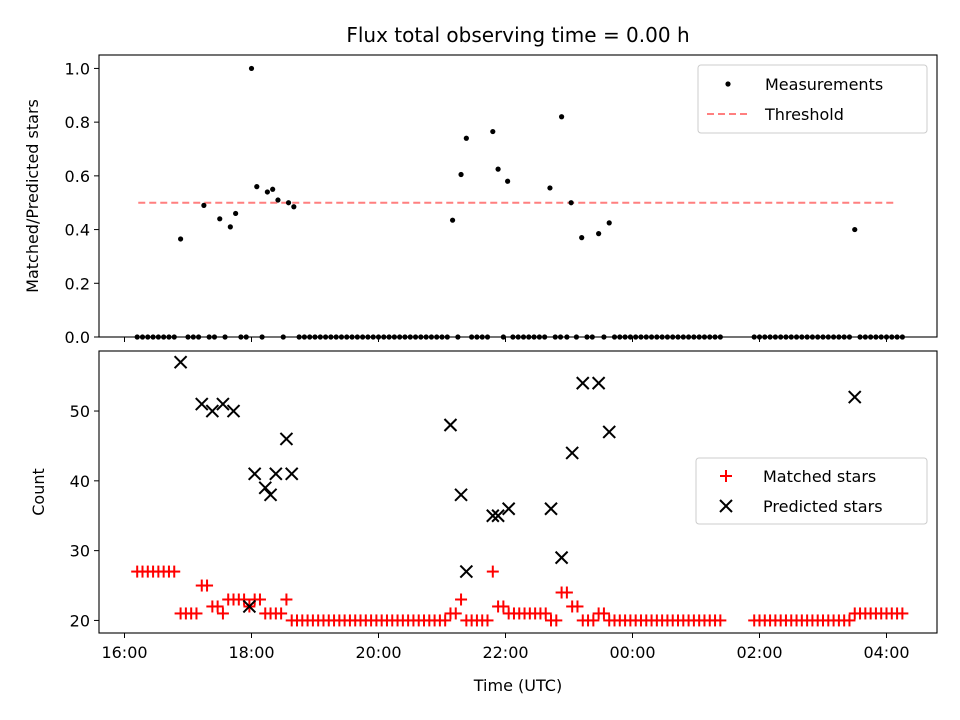  Describe the element at coordinates (124, 652) in the screenshot. I see `time-x-tick-label: 16:00` at that location.